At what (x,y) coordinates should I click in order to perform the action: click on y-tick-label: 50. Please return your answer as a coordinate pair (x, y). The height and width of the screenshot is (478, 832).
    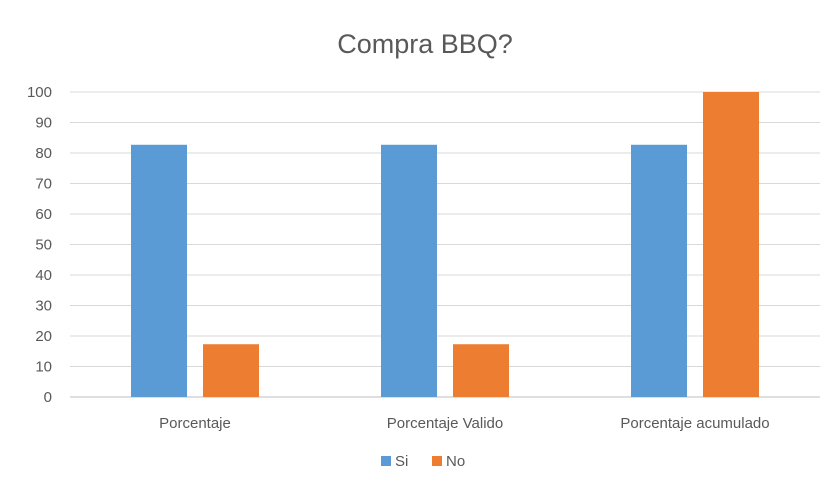
    Looking at the image, I should click on (43, 245).